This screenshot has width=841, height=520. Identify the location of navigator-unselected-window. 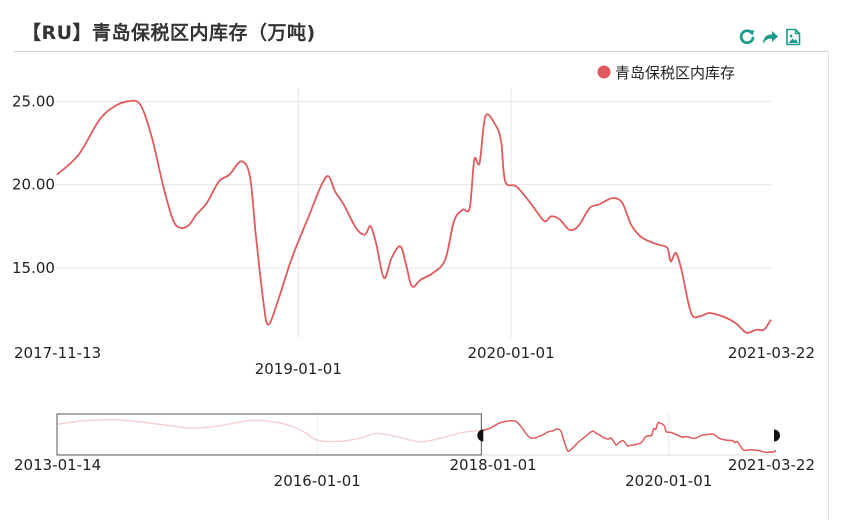
(269, 434).